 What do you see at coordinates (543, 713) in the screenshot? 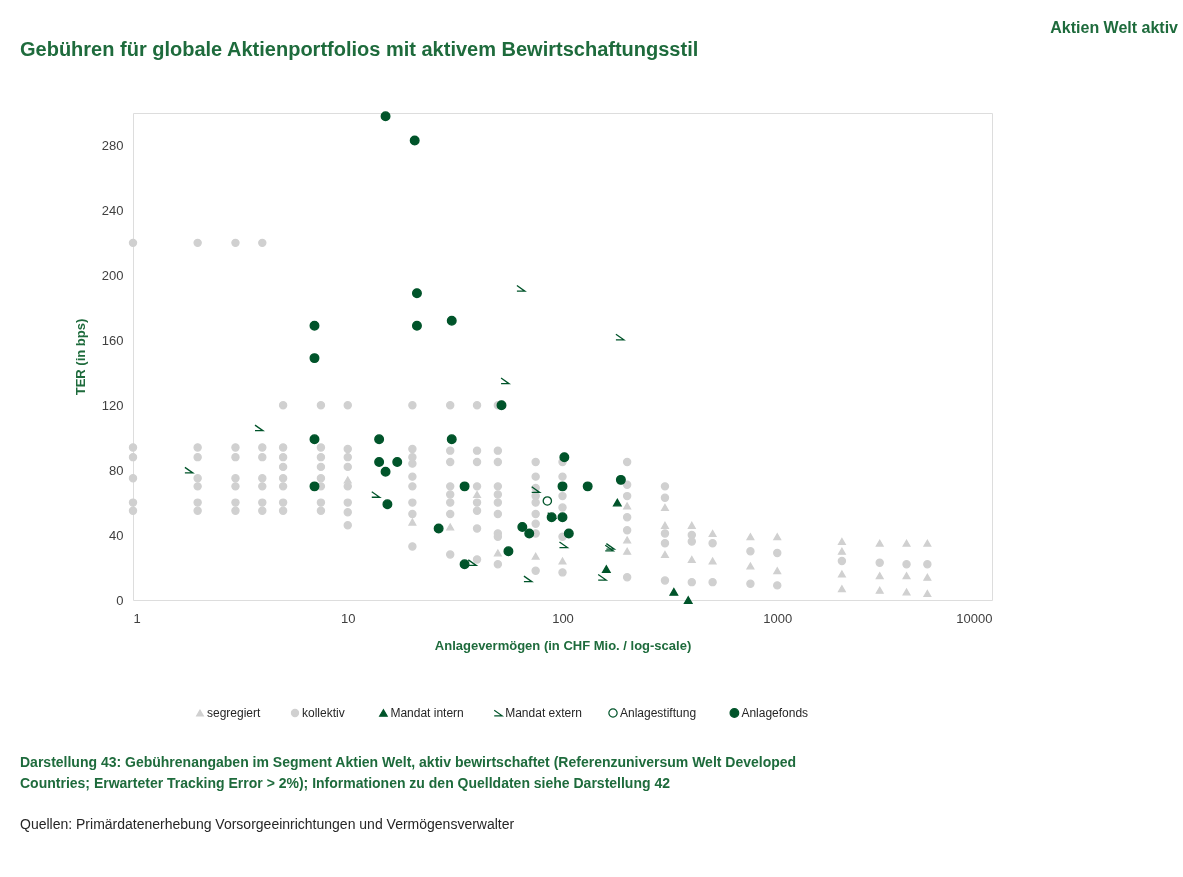
I see `legend-label: Mandat extern` at bounding box center [543, 713].